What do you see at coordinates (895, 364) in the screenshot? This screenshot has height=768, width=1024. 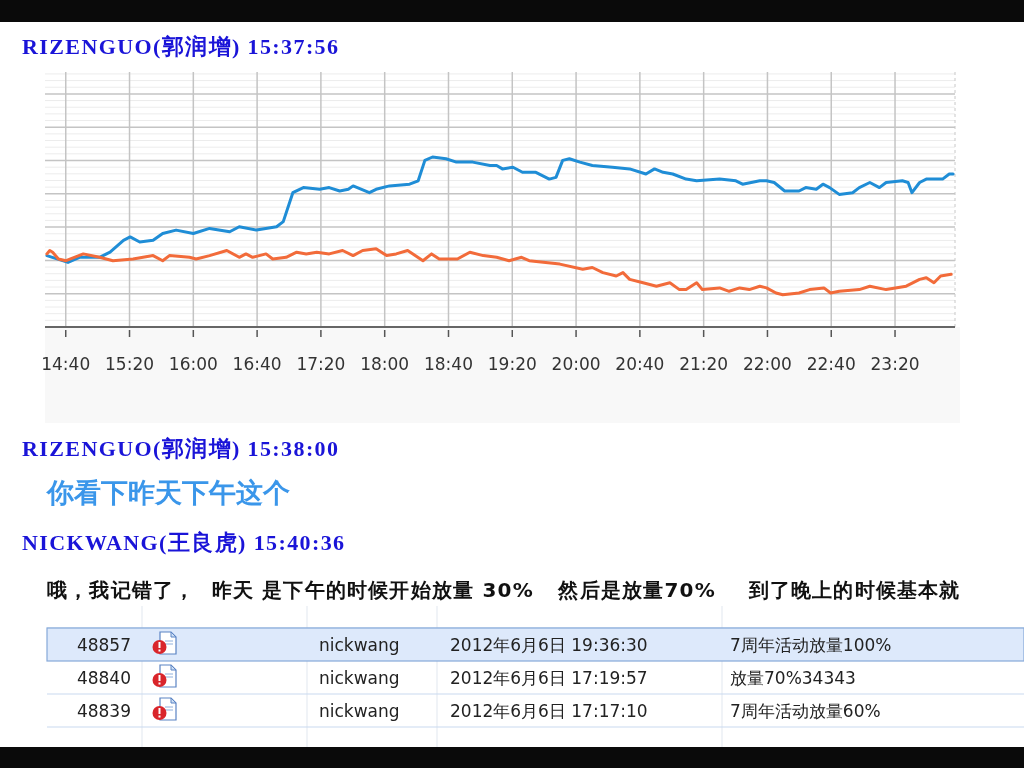 I see `x-tick-label: 23:20` at bounding box center [895, 364].